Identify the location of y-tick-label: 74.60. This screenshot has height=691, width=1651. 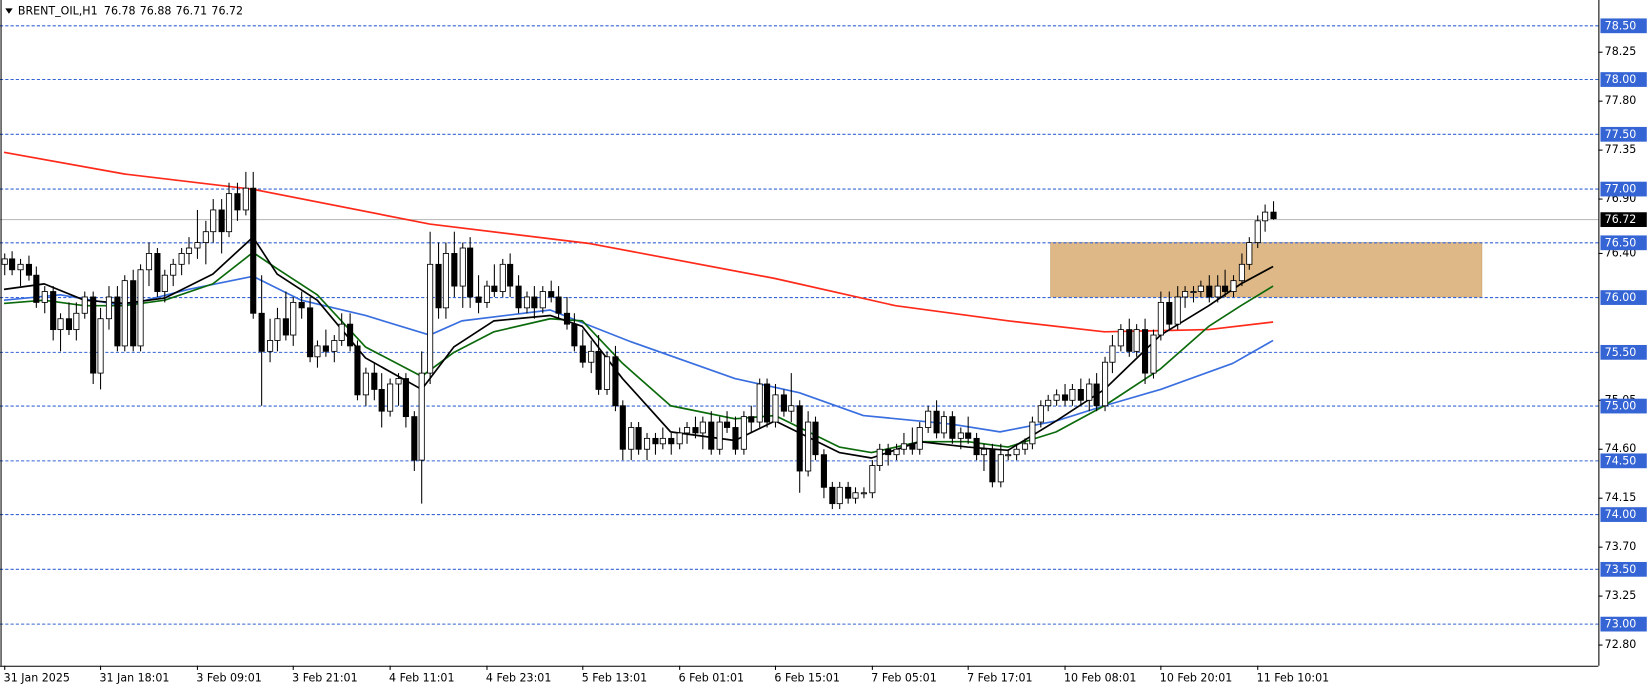
(1621, 448).